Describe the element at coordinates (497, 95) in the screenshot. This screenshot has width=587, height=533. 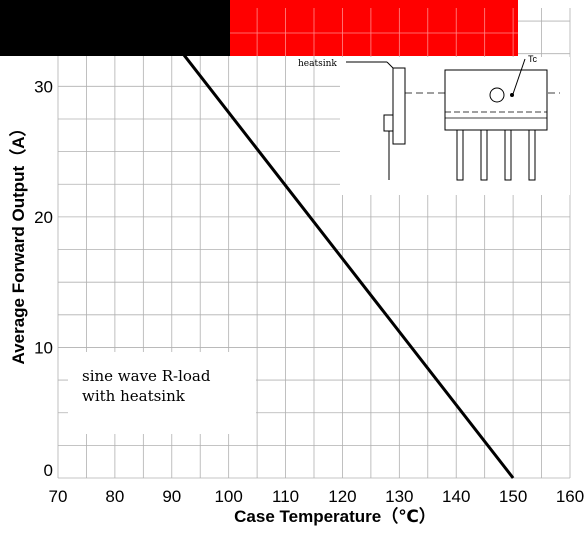
I see `mounting-hole` at that location.